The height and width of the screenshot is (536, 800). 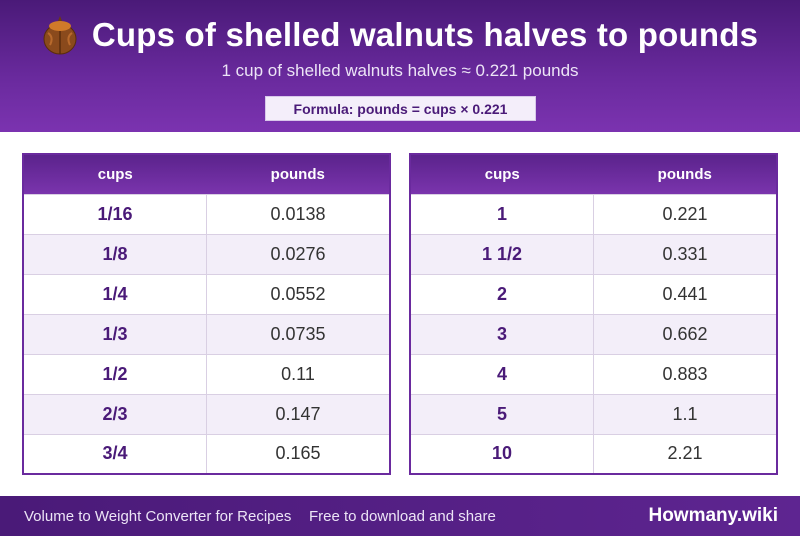 What do you see at coordinates (298, 413) in the screenshot?
I see `pounds-cell: 0.147` at bounding box center [298, 413].